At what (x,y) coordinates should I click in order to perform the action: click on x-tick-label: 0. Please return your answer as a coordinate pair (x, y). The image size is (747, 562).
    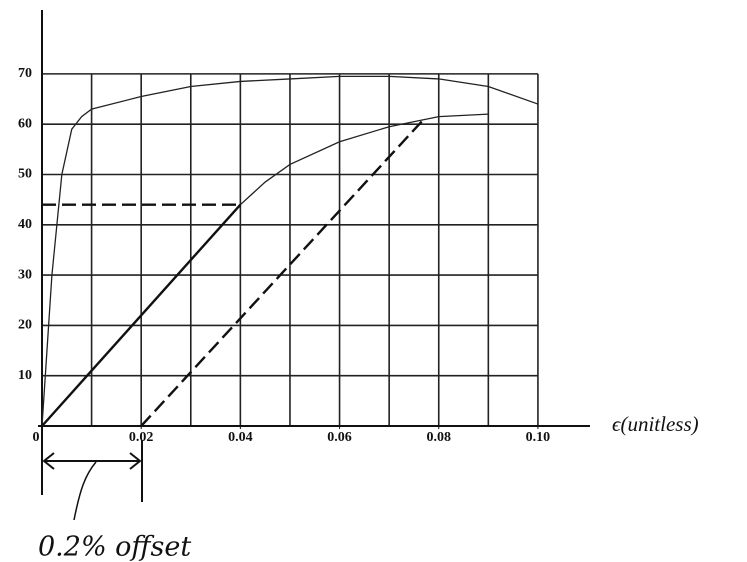
    Looking at the image, I should click on (36, 437).